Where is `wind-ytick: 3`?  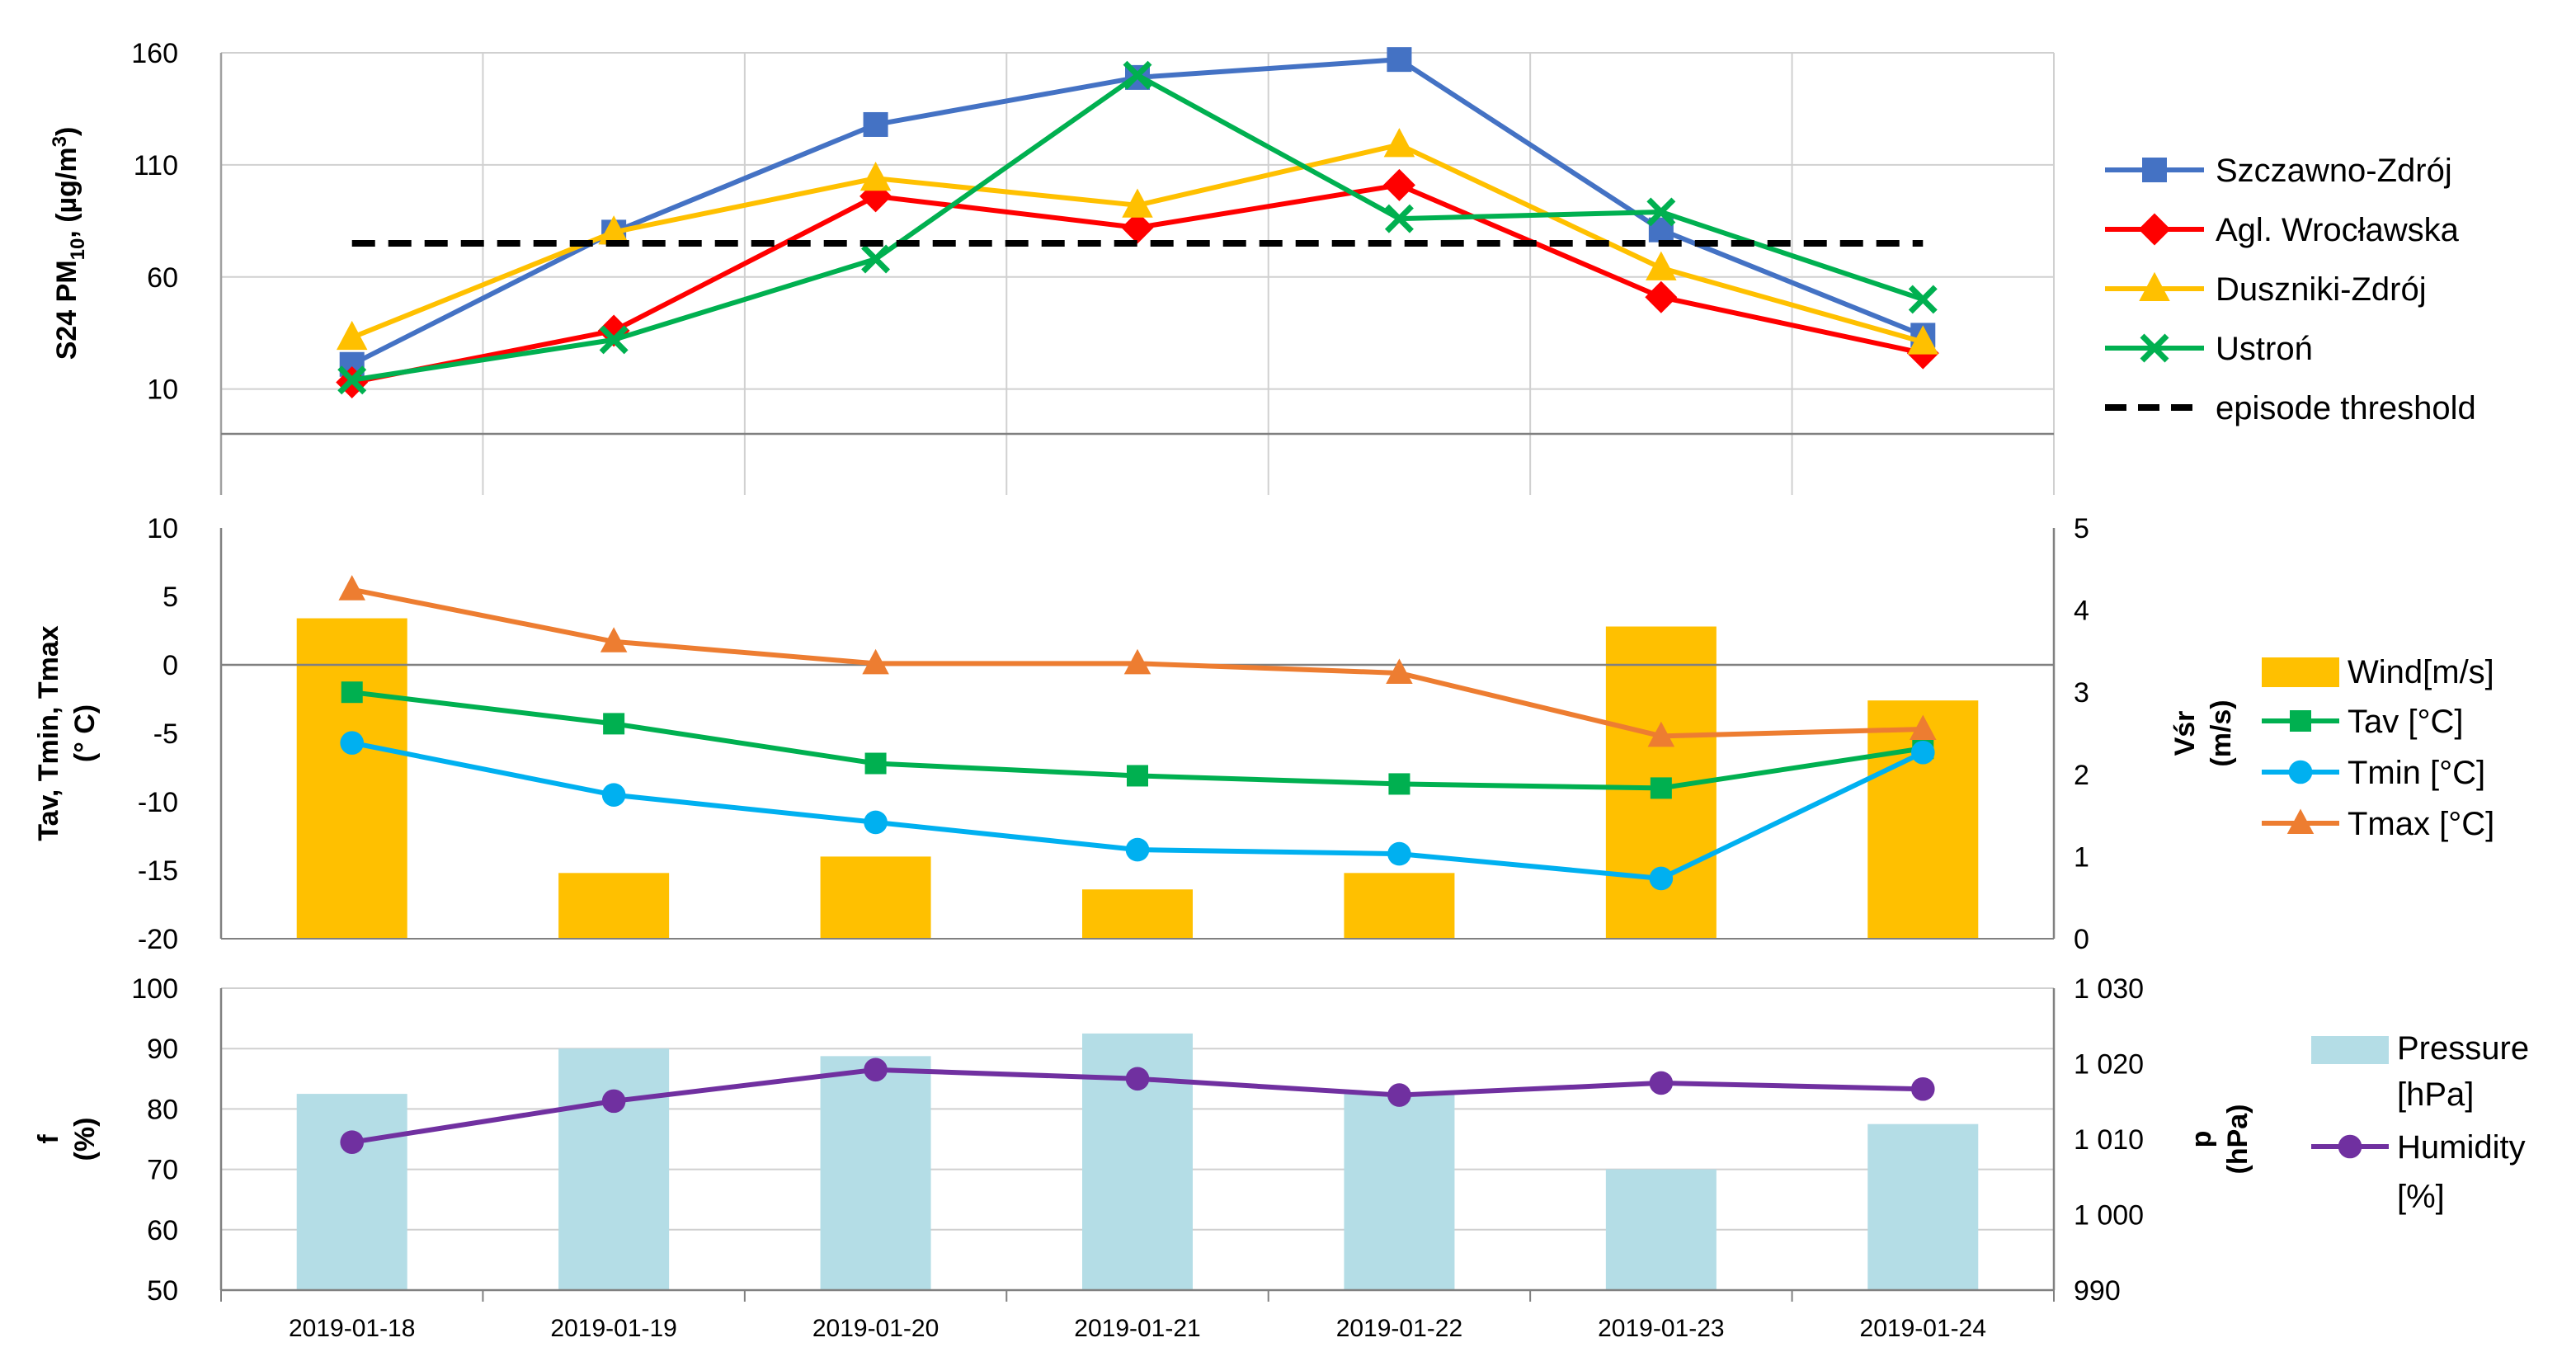 wind-ytick: 3 is located at coordinates (2081, 693).